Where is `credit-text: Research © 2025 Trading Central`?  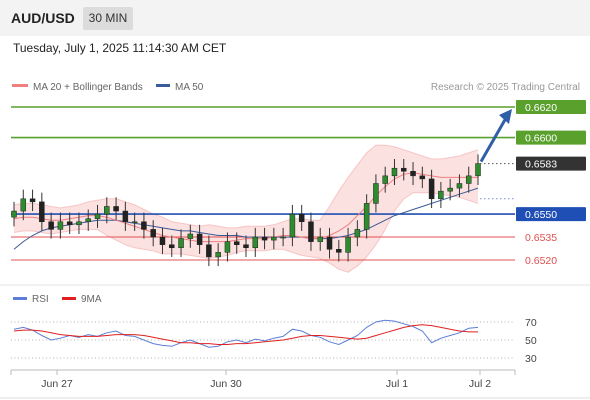
credit-text: Research © 2025 Trading Central is located at coordinates (505, 87).